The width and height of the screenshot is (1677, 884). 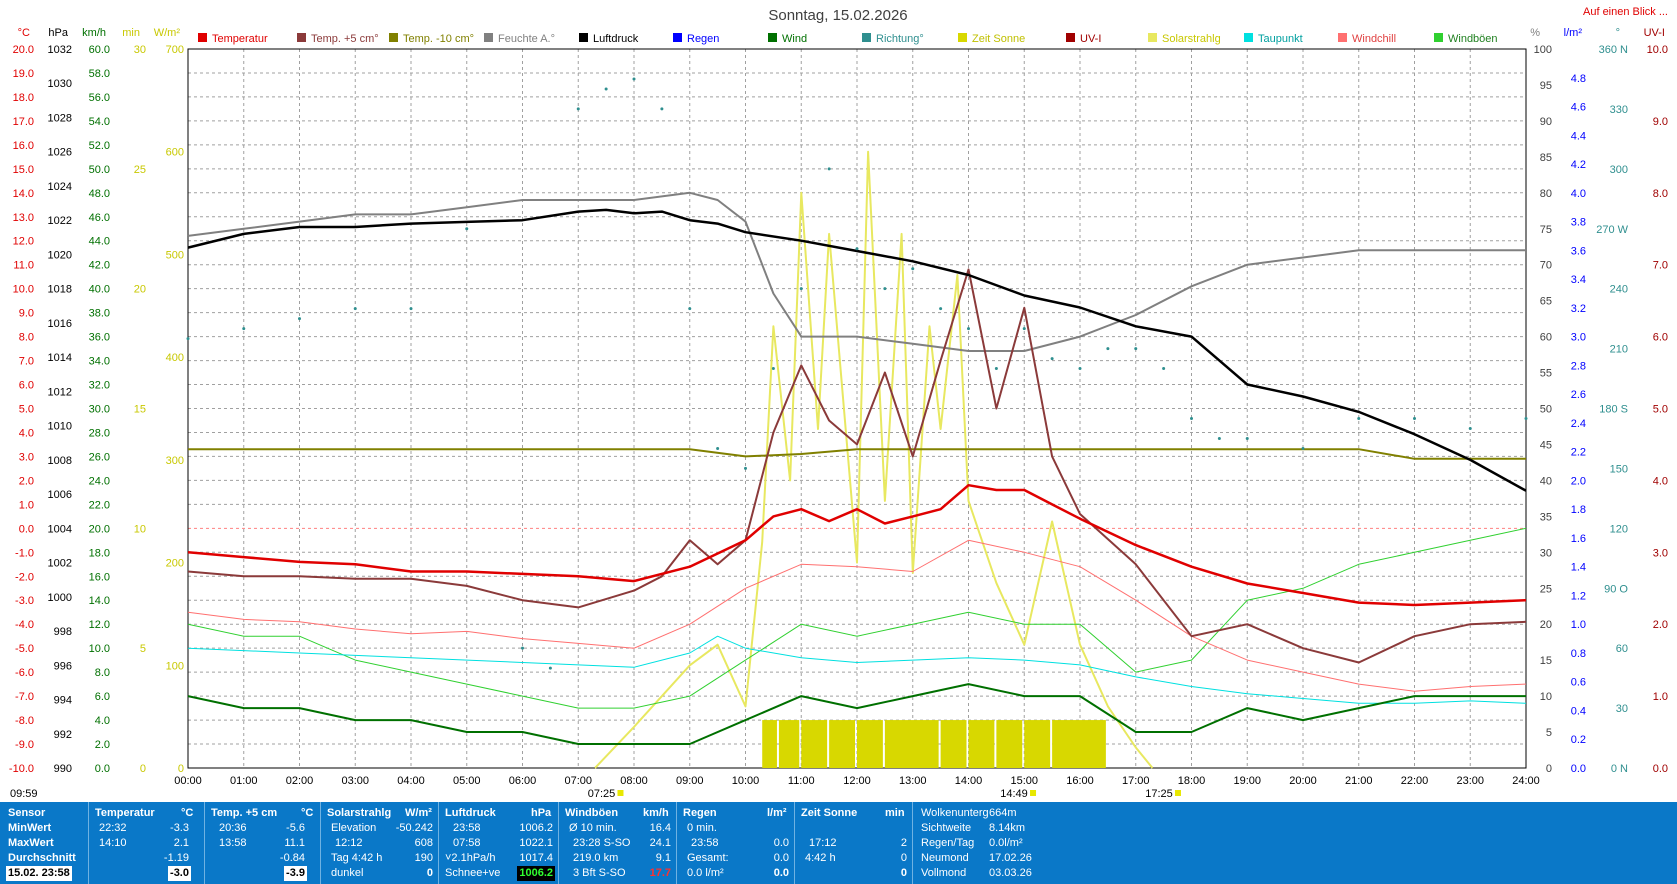 What do you see at coordinates (857, 781) in the screenshot?
I see `time-tick-label: 12:00` at bounding box center [857, 781].